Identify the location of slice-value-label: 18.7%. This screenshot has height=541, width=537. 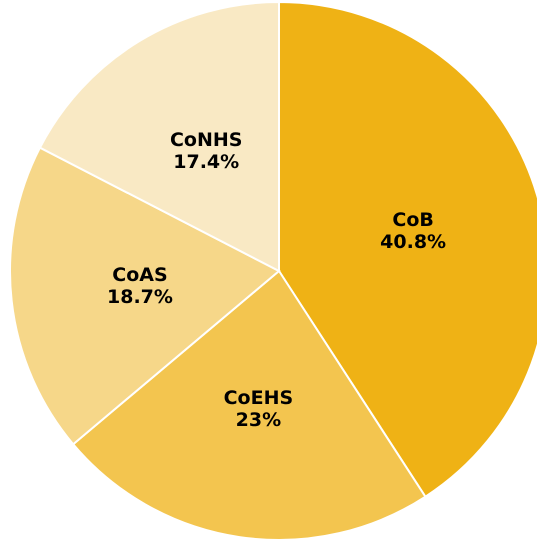
(140, 297).